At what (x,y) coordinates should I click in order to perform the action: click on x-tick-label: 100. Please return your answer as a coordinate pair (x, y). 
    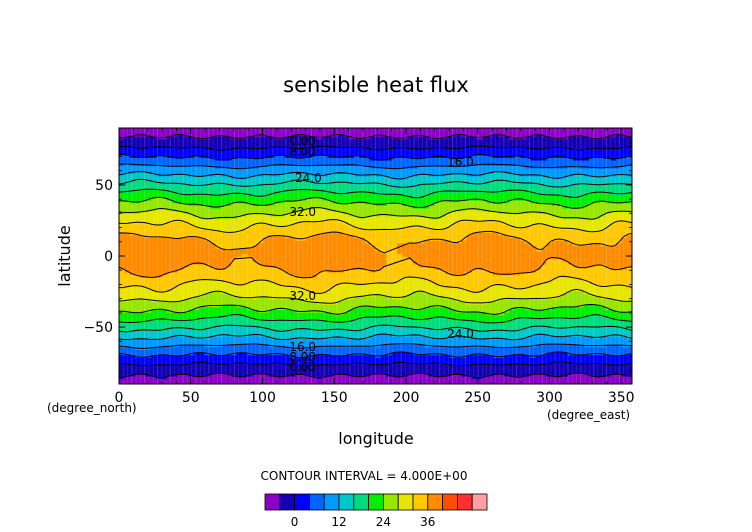
    Looking at the image, I should click on (262, 398).